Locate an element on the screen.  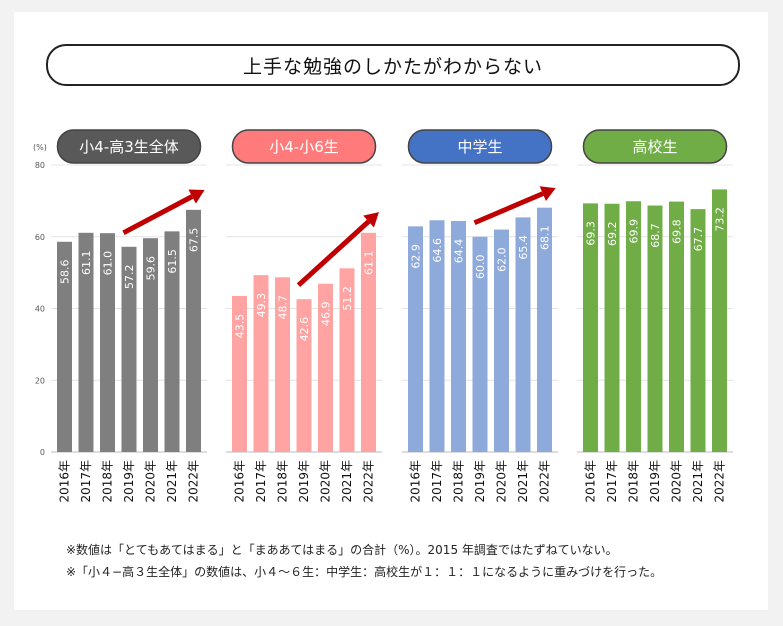
bar-value-label: 61.0 is located at coordinates (108, 263).